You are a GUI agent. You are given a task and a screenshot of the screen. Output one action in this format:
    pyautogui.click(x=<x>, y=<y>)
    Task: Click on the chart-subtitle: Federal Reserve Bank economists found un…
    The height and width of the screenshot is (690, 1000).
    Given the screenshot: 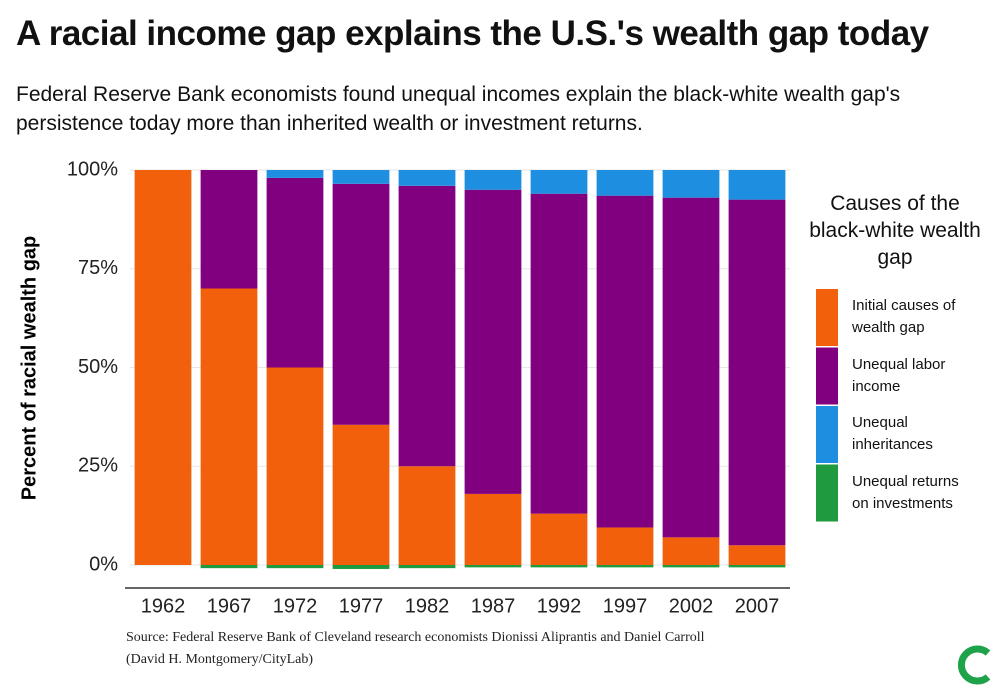 What is the action you would take?
    pyautogui.click(x=458, y=109)
    